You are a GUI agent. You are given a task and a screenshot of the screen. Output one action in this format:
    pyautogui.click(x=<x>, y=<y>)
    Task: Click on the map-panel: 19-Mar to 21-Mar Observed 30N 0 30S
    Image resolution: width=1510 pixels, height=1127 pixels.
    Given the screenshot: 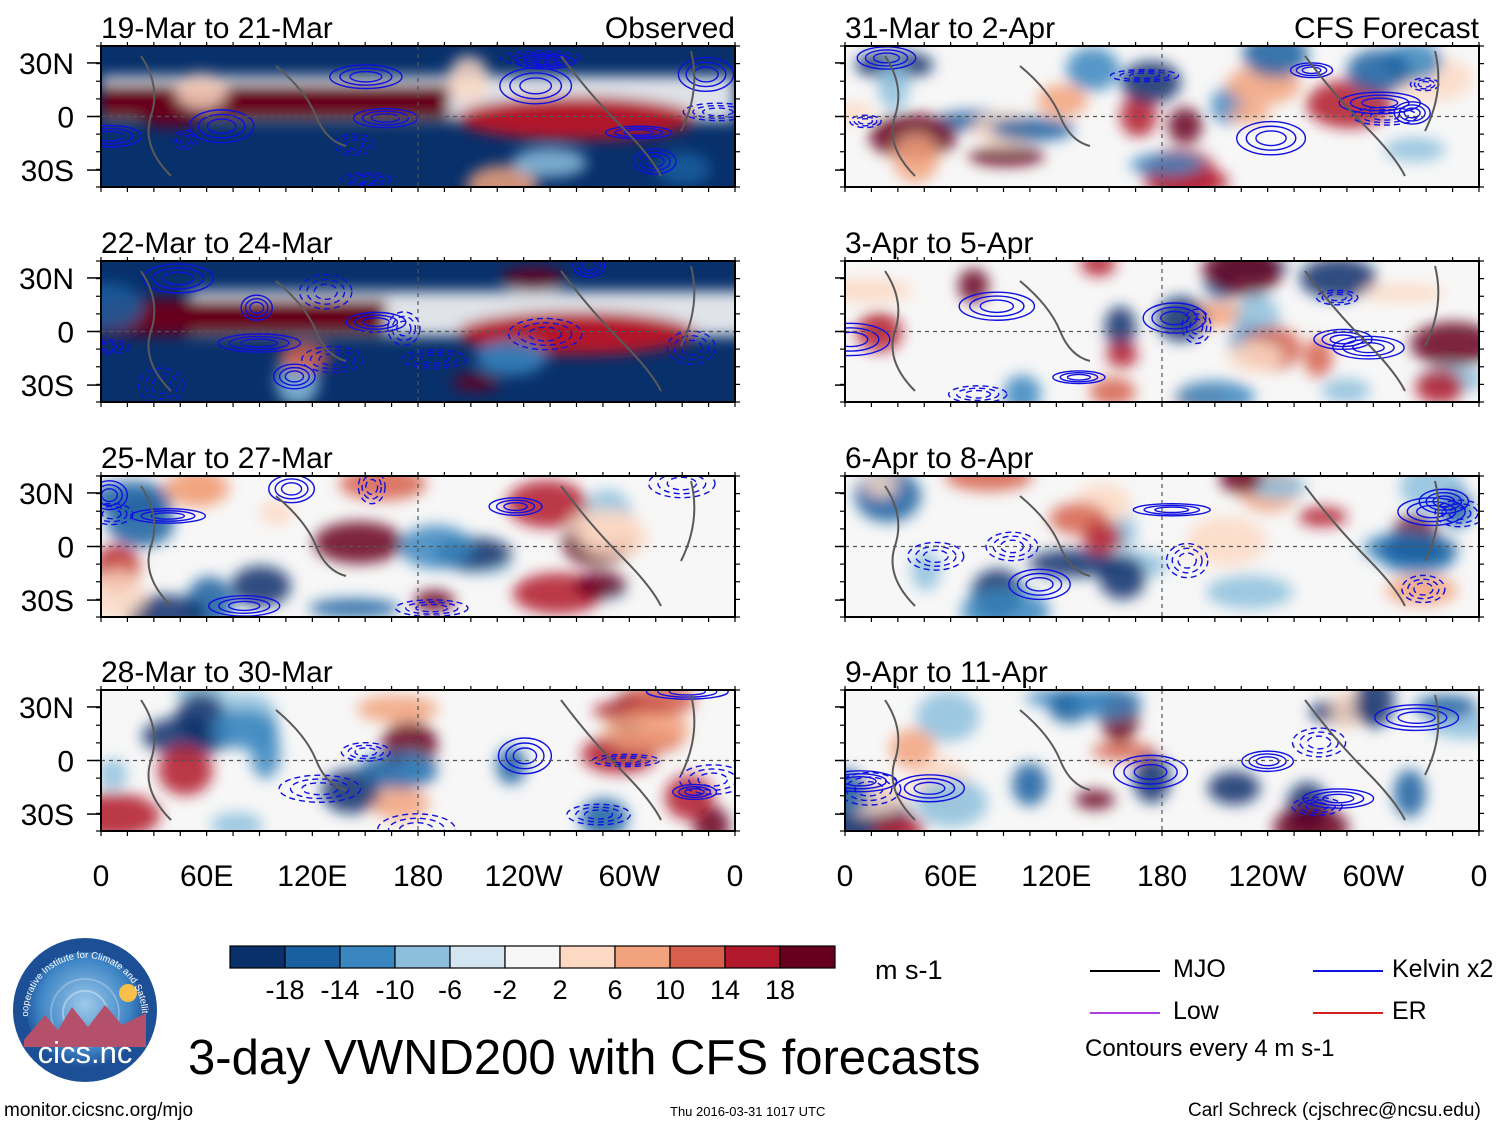 What is the action you would take?
    pyautogui.click(x=379, y=102)
    